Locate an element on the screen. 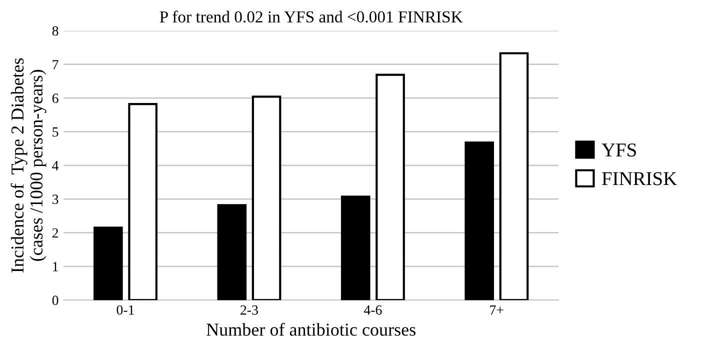 The image size is (707, 341). y-tick-label: 5 is located at coordinates (55, 132).